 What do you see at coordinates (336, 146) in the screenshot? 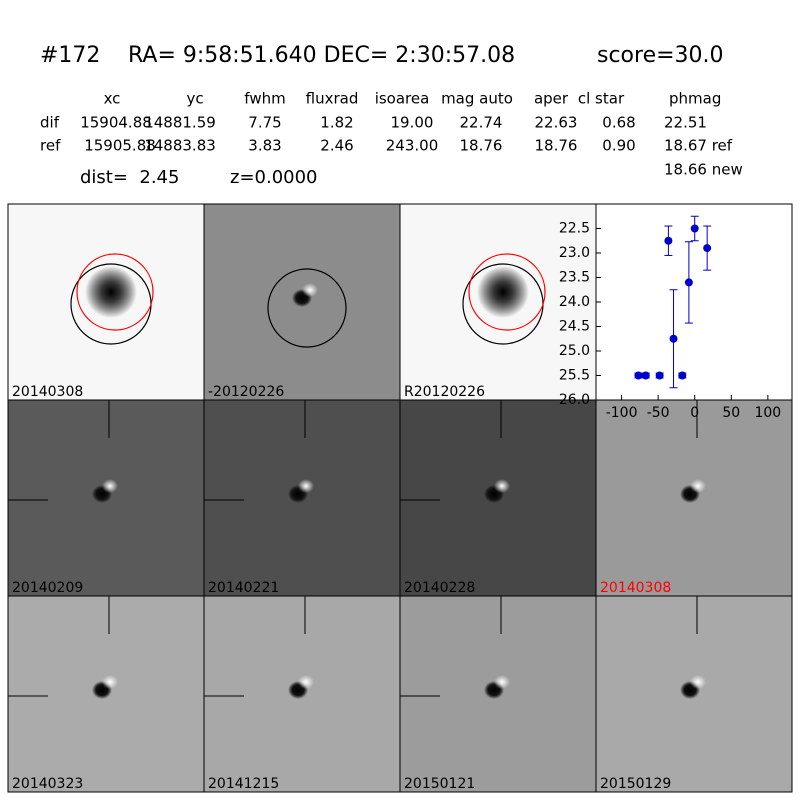
I see `table-cell: 2.46` at bounding box center [336, 146].